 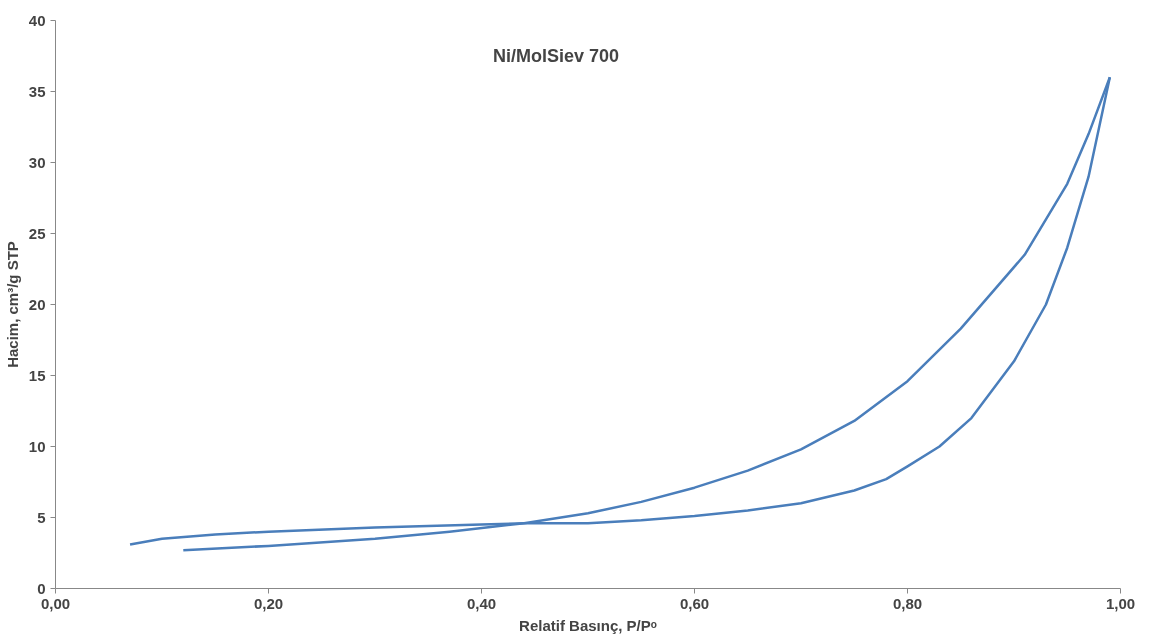 I want to click on x-tick-label: 0,40, so click(x=481, y=603).